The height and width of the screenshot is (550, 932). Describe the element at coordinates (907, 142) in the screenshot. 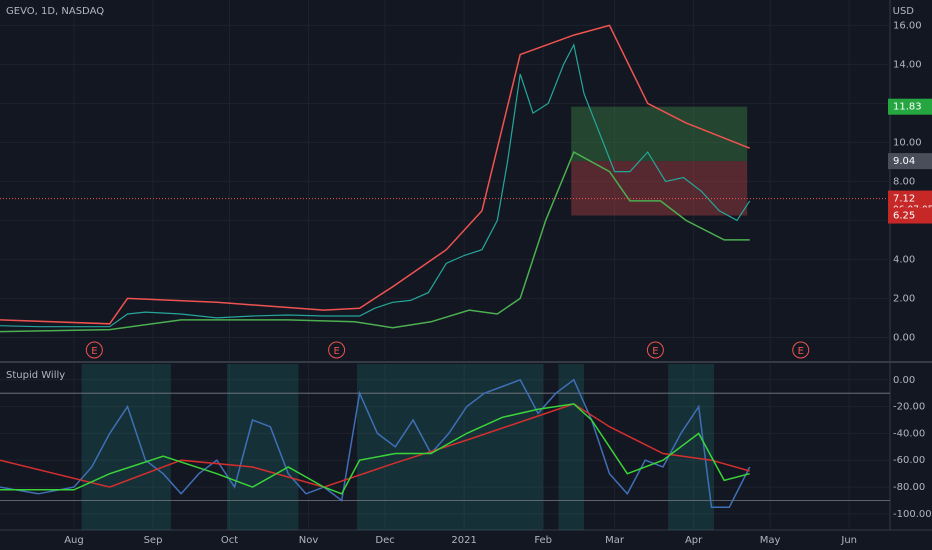

I see `y-tick-label: 10.00` at that location.